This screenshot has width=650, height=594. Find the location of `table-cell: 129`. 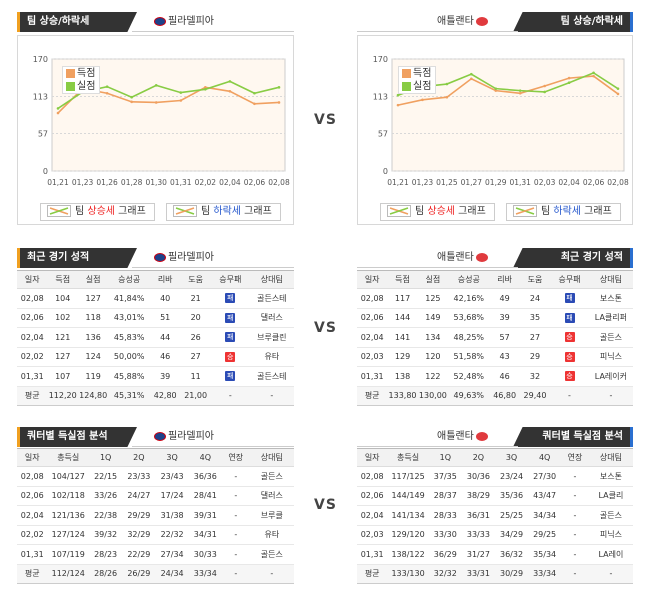

table-cell: 129 is located at coordinates (402, 357).